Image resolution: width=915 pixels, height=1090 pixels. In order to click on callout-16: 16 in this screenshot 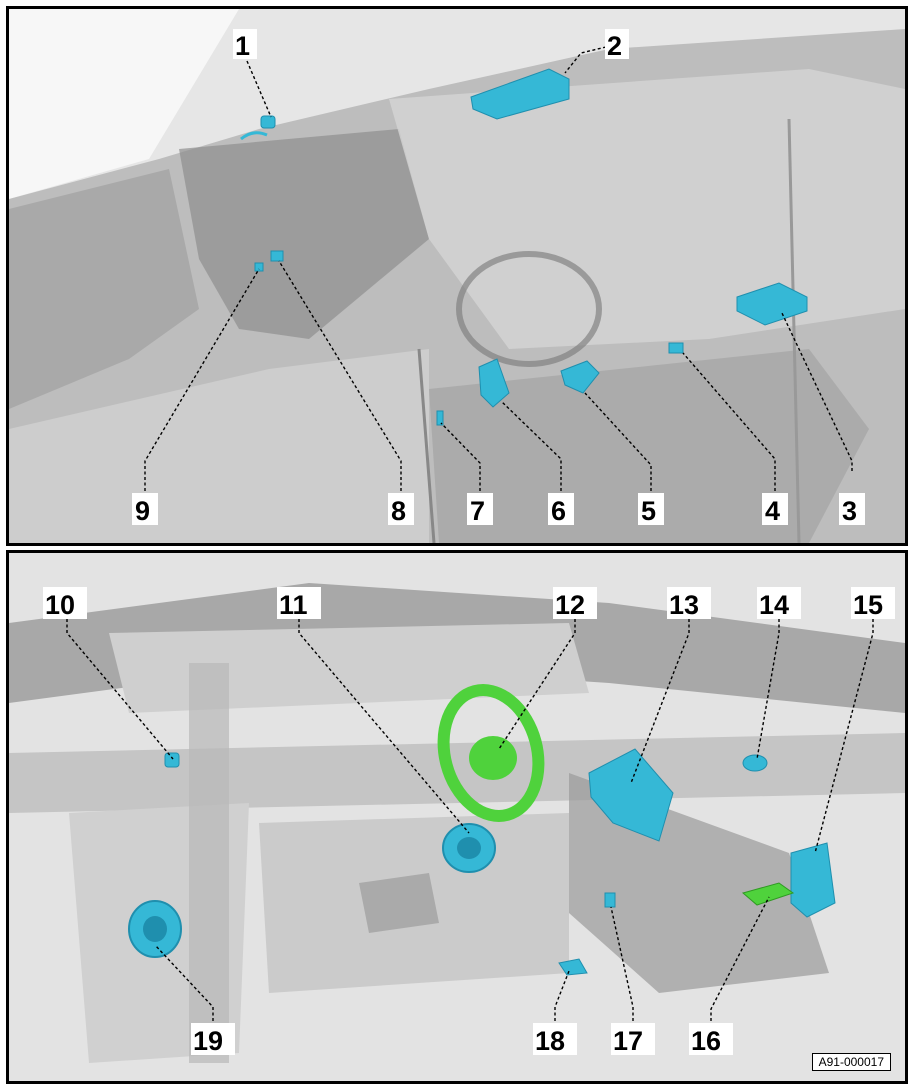, I will do `click(711, 1039)`.